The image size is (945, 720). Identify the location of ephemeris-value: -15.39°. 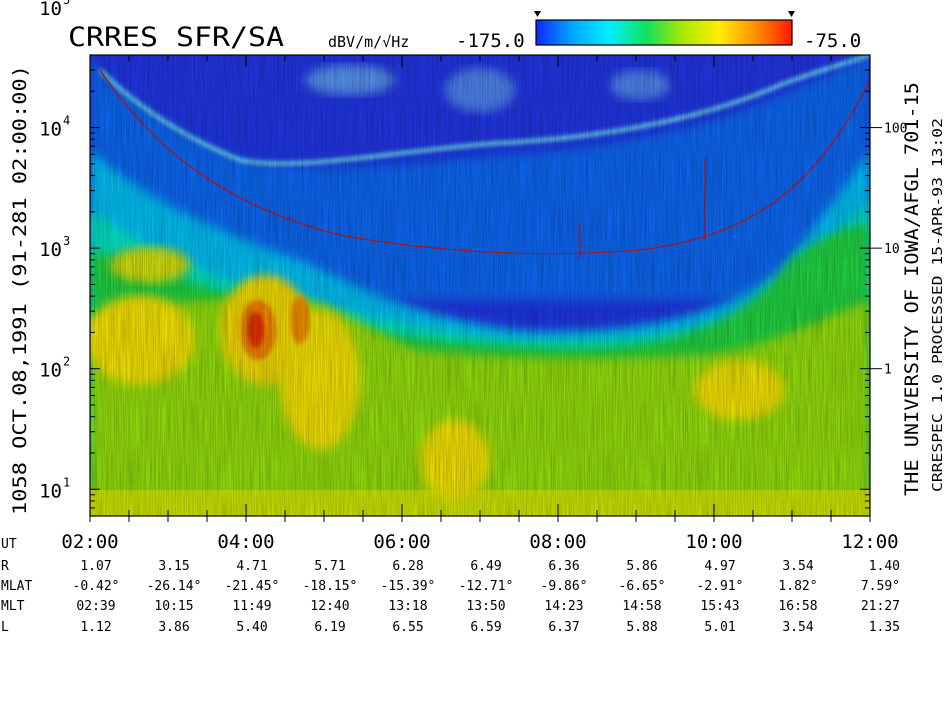
(408, 586).